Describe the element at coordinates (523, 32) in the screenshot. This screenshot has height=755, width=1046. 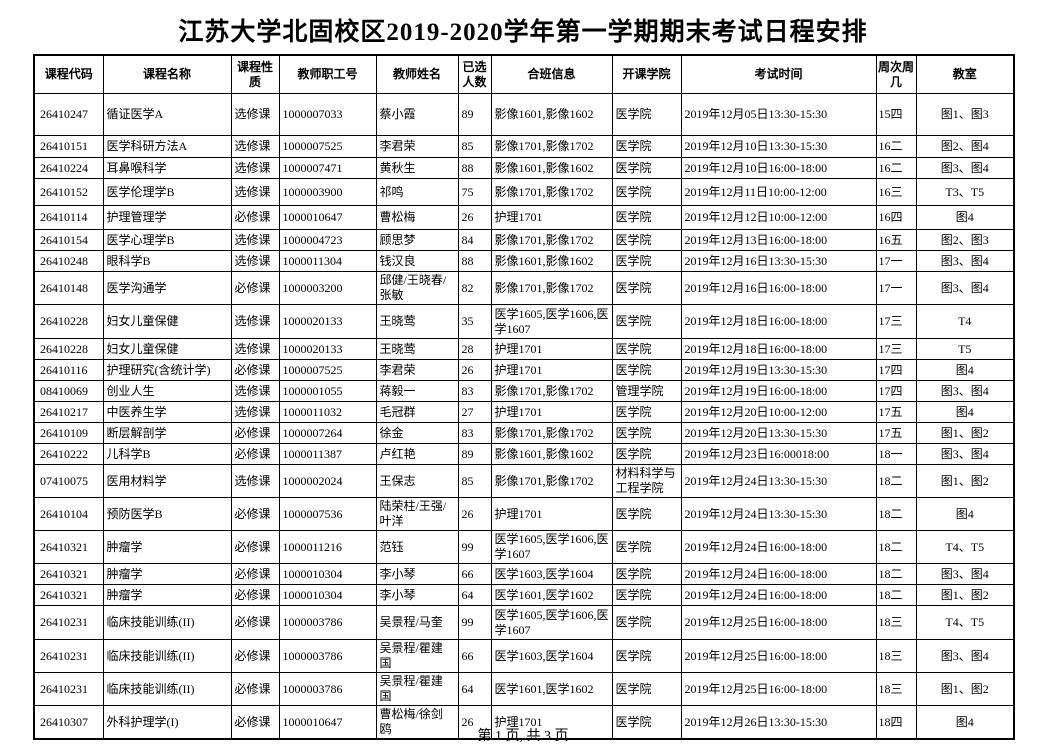
I see `page-title: 江苏大学北固校区2019-2020学年第一学期期末考试日程安排` at that location.